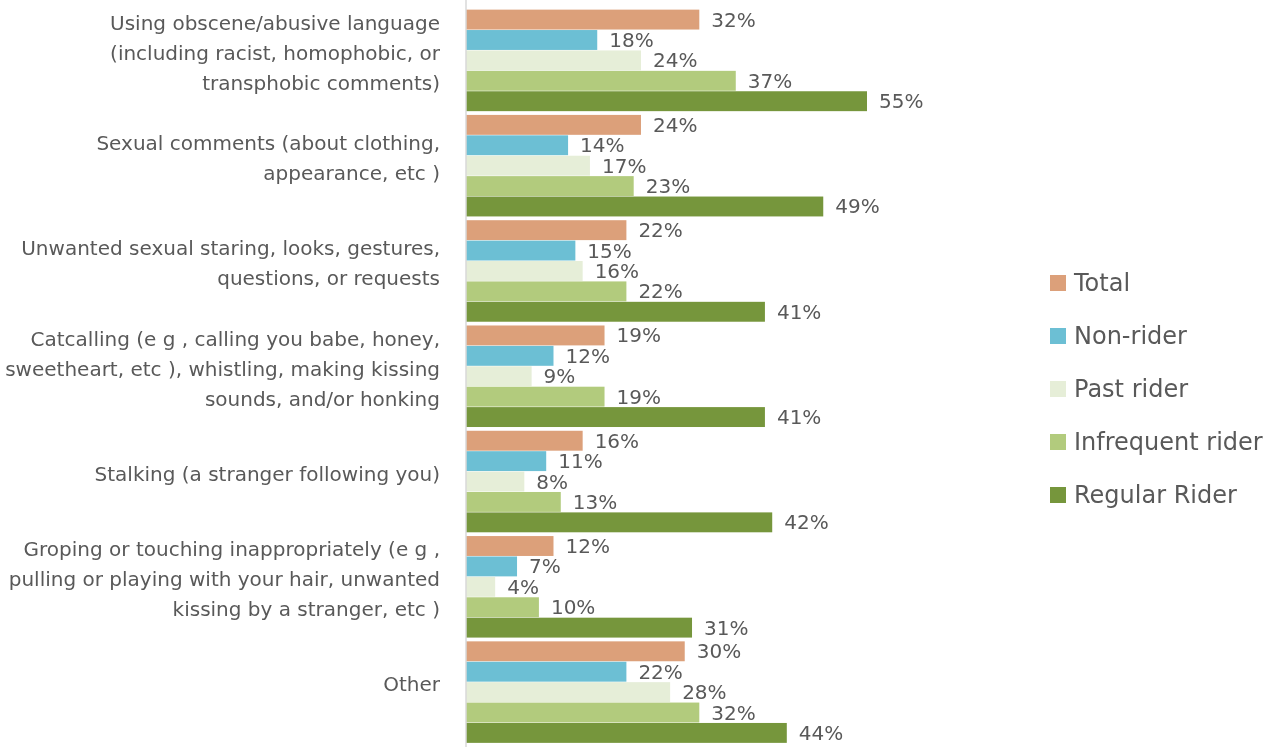  Describe the element at coordinates (1168, 442) in the screenshot. I see `legend-label: Infrequent rider` at that location.